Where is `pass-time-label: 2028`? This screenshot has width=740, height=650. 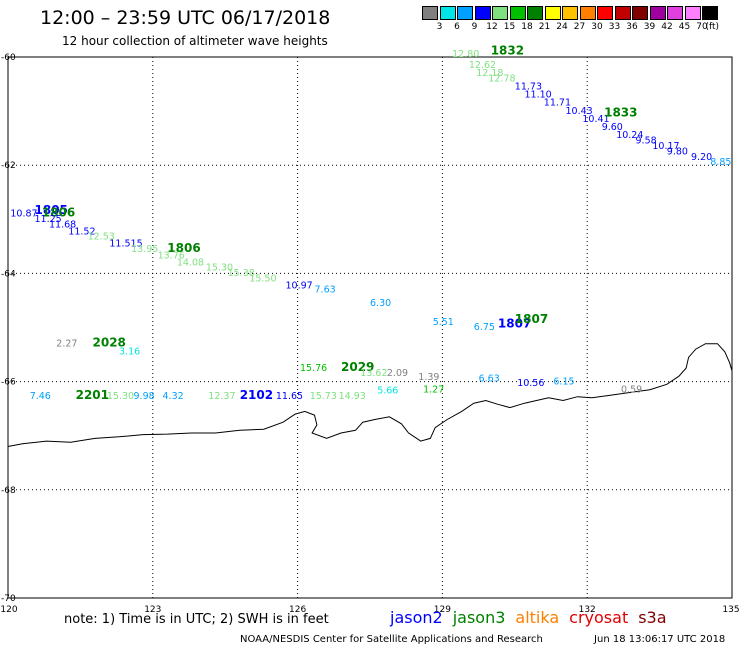 pass-time-label: 2028 is located at coordinates (109, 342).